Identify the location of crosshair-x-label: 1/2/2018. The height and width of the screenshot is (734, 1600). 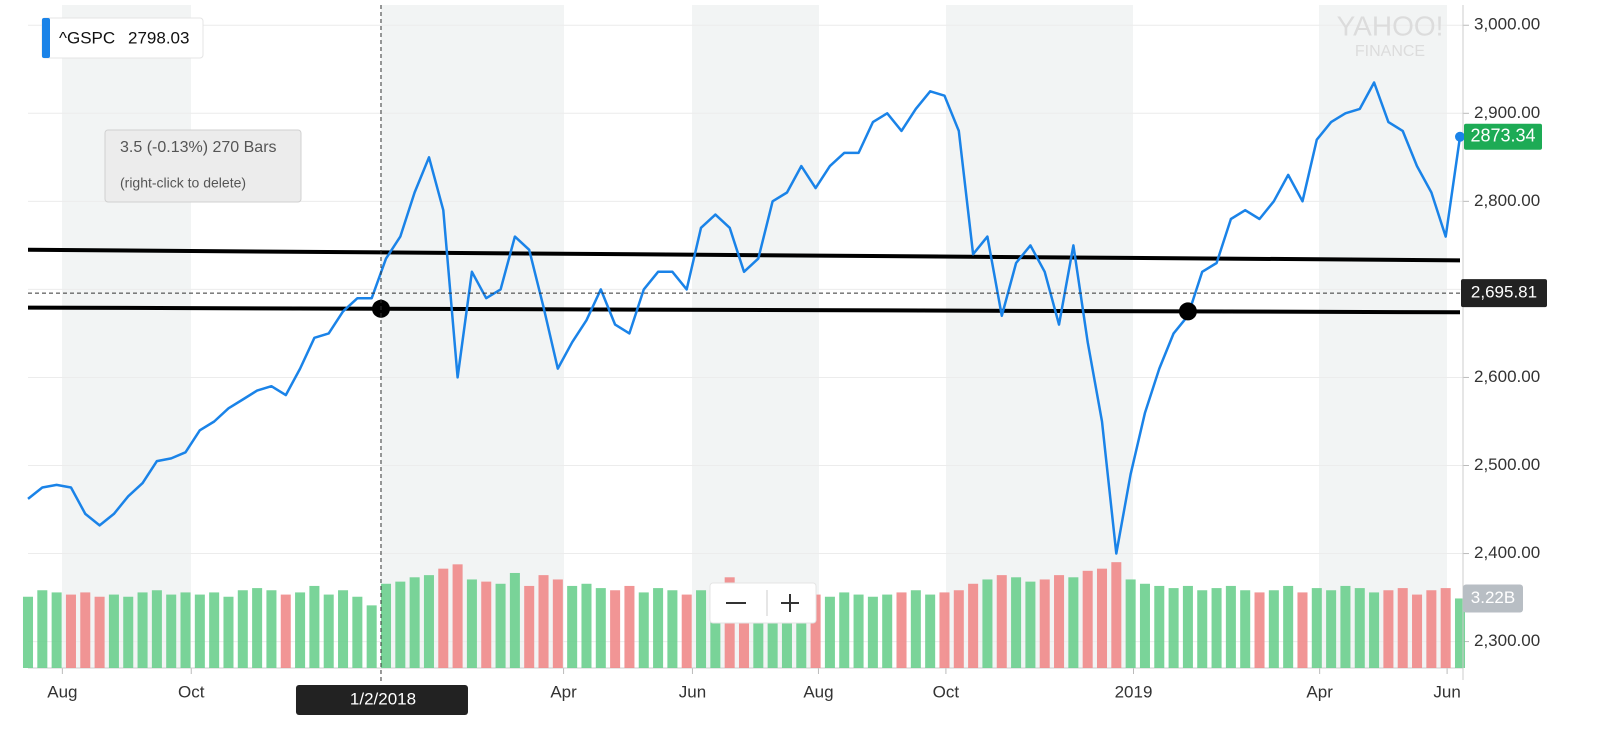
(383, 698).